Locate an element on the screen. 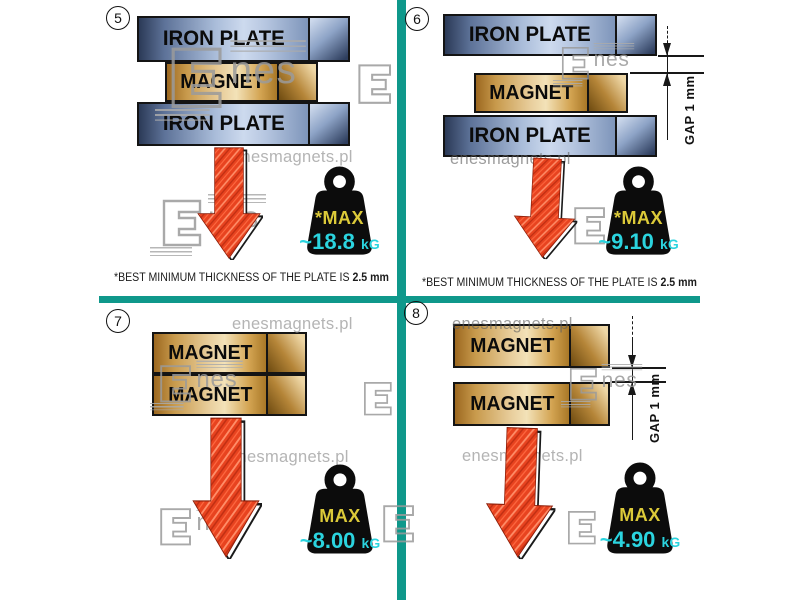  weight-icon: *MAX ~18.8 kG is located at coordinates (339, 212).